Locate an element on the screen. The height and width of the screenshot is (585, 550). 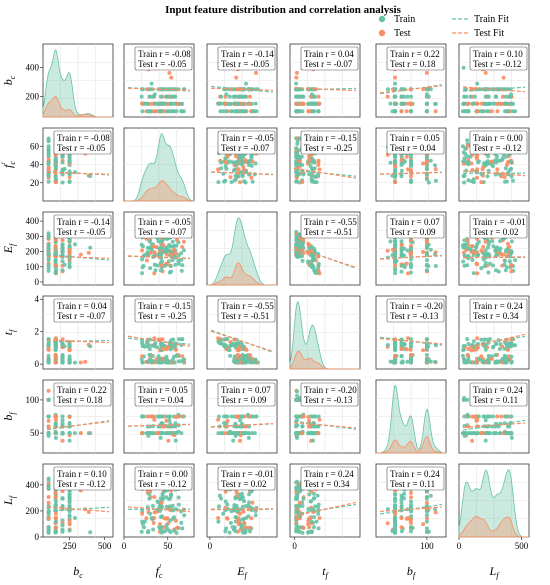
y-tick-label: 0 is located at coordinates (37, 364).